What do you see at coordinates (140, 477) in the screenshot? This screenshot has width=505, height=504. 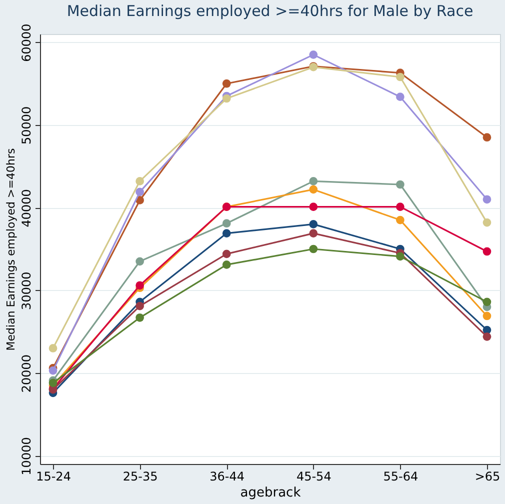 I see `x-tick-label: 25-35` at bounding box center [140, 477].